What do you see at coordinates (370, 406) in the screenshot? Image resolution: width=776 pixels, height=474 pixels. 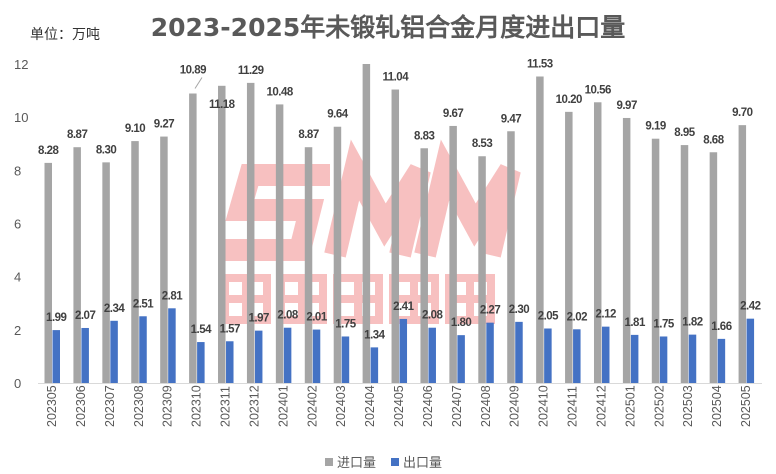 I see `x-tick-label: 202404` at bounding box center [370, 406].